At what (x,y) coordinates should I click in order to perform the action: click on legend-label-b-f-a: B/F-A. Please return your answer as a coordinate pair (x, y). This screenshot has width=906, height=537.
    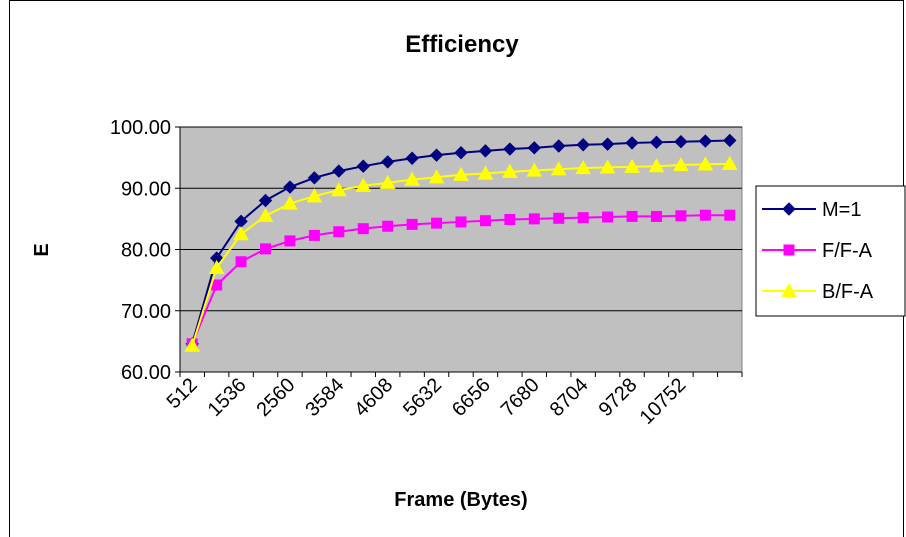
    Looking at the image, I should click on (848, 292).